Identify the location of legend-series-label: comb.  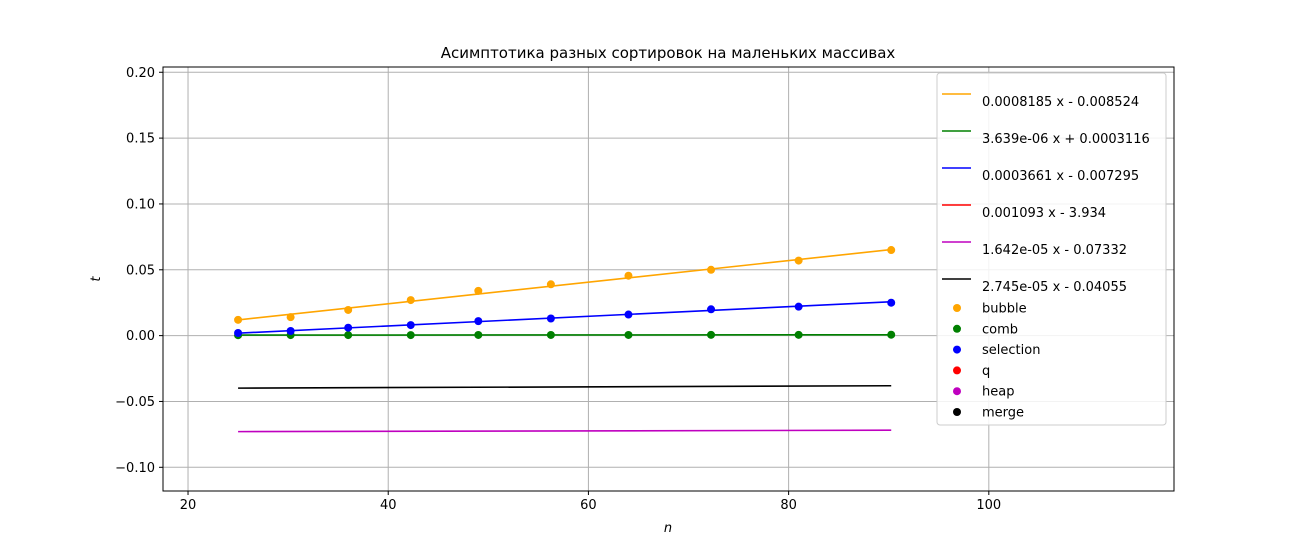
(1000, 329).